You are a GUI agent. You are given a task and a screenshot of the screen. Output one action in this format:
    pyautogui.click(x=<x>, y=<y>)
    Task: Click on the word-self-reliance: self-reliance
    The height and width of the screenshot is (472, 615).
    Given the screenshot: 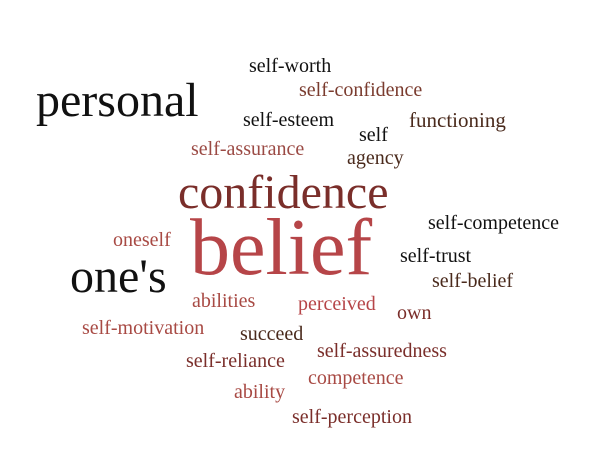 What is the action you would take?
    pyautogui.click(x=235, y=361)
    